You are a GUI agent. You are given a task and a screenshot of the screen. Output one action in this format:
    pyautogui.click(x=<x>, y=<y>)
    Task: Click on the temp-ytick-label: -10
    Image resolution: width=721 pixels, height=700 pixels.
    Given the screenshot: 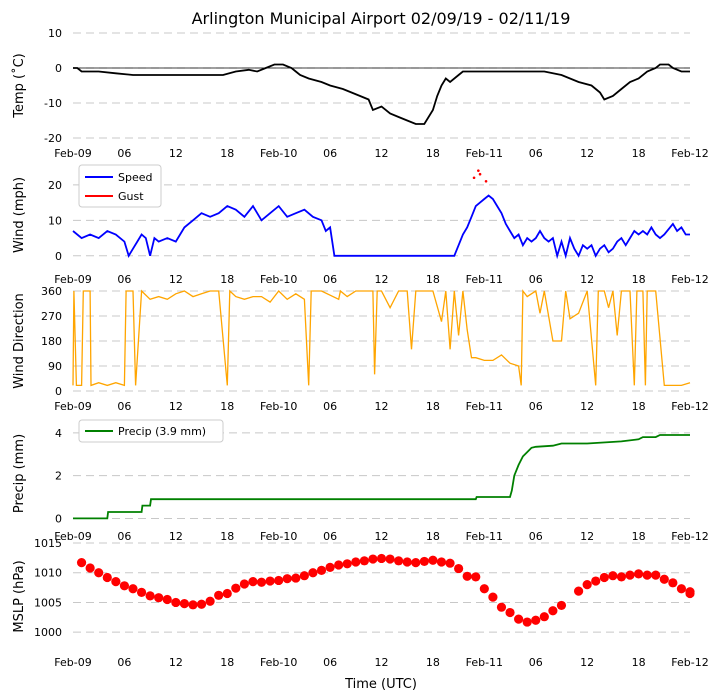 What is the action you would take?
    pyautogui.click(x=53, y=103)
    